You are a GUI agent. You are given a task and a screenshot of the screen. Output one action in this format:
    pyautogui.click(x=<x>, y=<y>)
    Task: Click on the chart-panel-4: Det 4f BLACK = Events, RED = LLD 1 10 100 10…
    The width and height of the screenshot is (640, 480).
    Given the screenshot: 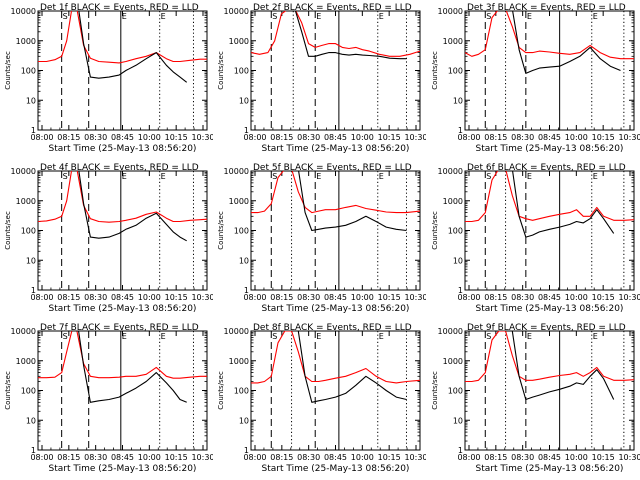 What is the action you would take?
    pyautogui.click(x=108, y=238)
    